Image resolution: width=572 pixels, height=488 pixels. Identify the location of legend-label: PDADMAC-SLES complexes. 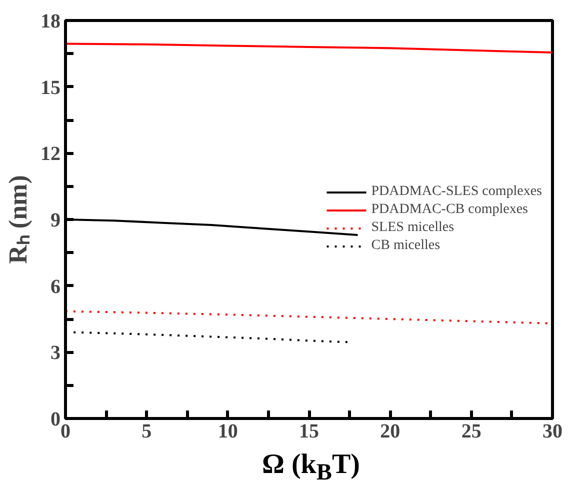
(456, 192).